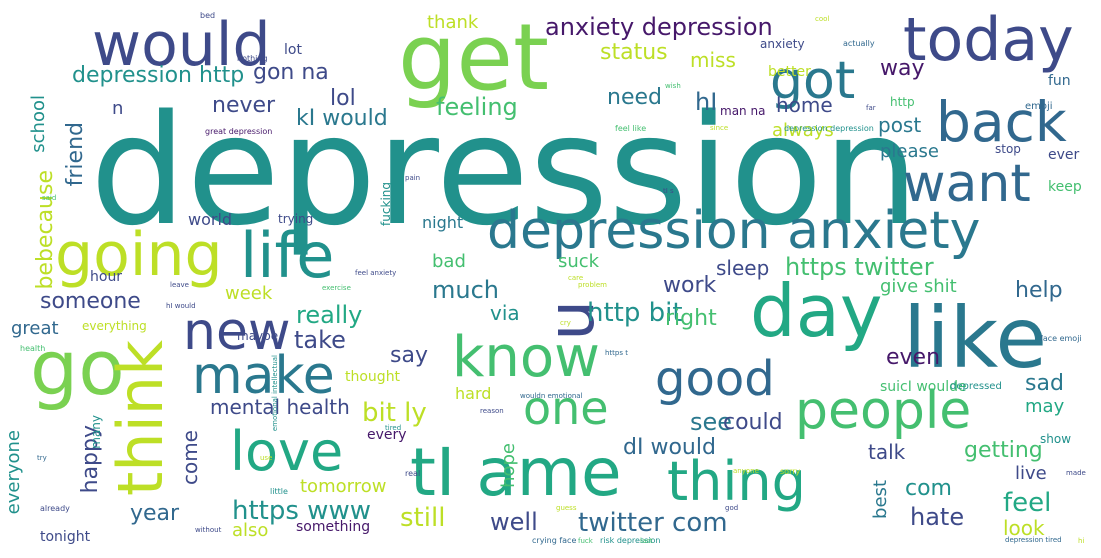 Image resolution: width=1101 pixels, height=558 pixels. What do you see at coordinates (13, 472) in the screenshot?
I see `word-everyone: everyone` at bounding box center [13, 472].